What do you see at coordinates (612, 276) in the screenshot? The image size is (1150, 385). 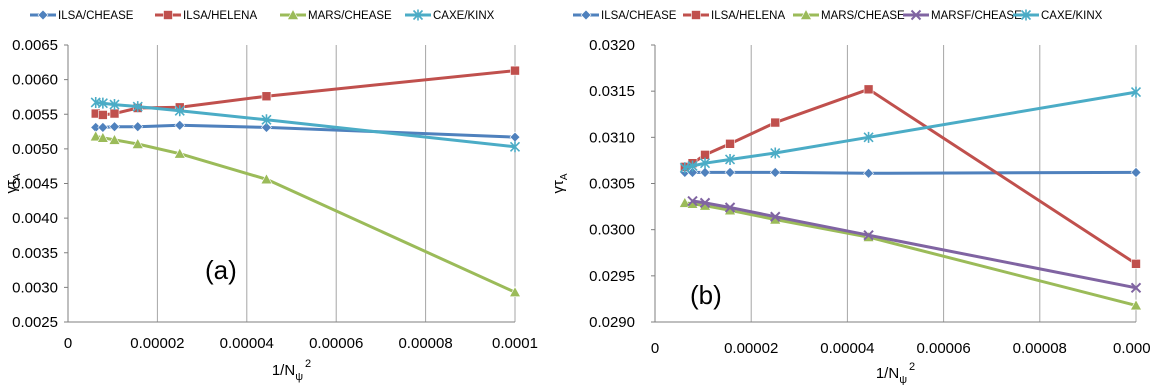 I see `y-tick-label: 0.0295` at bounding box center [612, 276].